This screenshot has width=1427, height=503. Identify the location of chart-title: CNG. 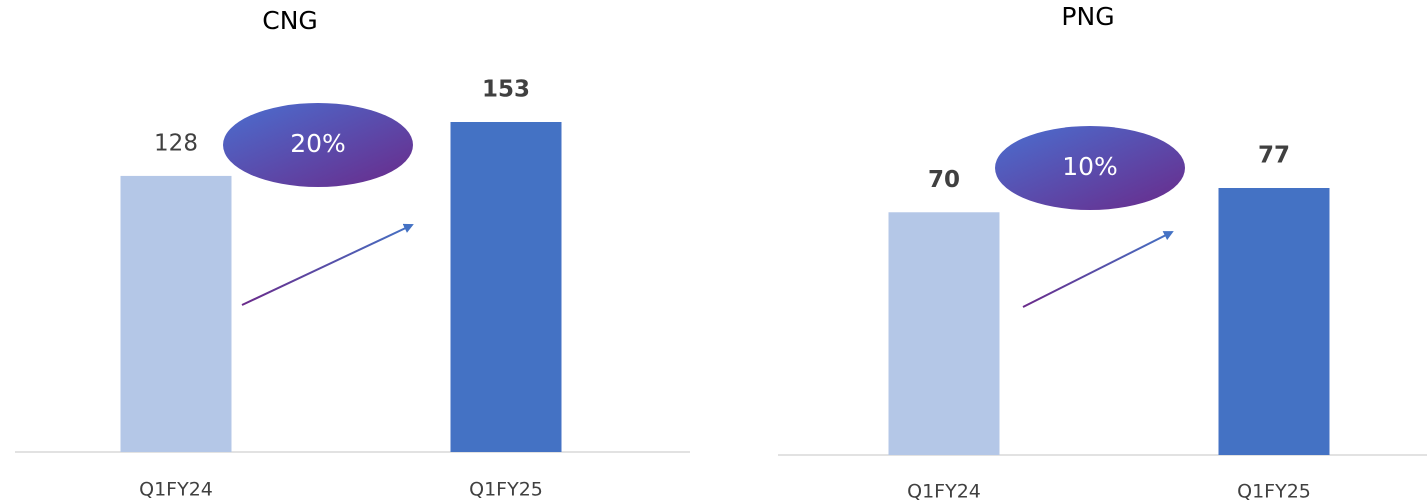
(290, 20).